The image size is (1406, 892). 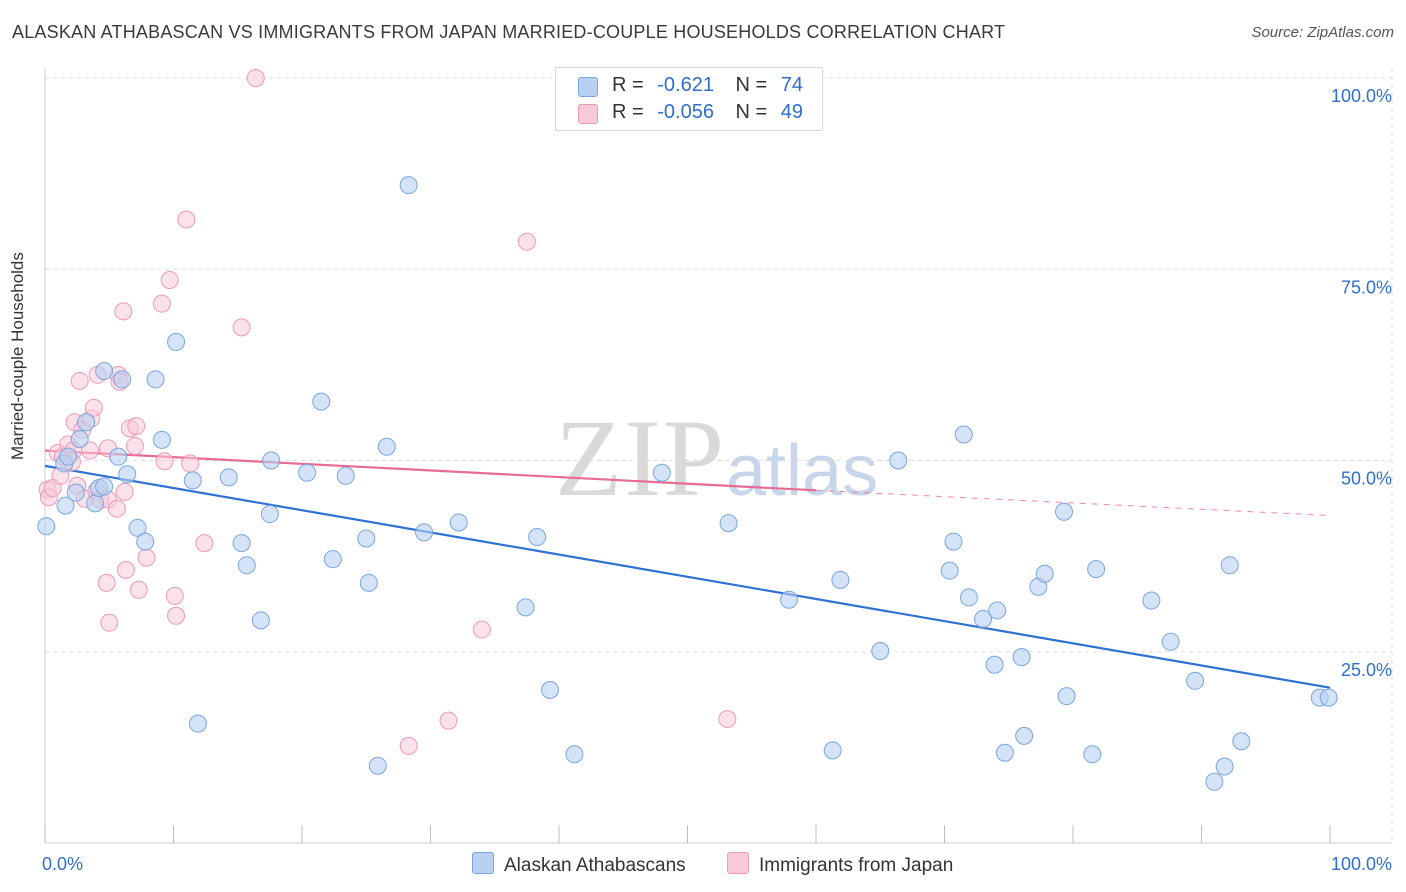 What do you see at coordinates (588, 87) in the screenshot?
I see `legend-swatch-blue` at bounding box center [588, 87].